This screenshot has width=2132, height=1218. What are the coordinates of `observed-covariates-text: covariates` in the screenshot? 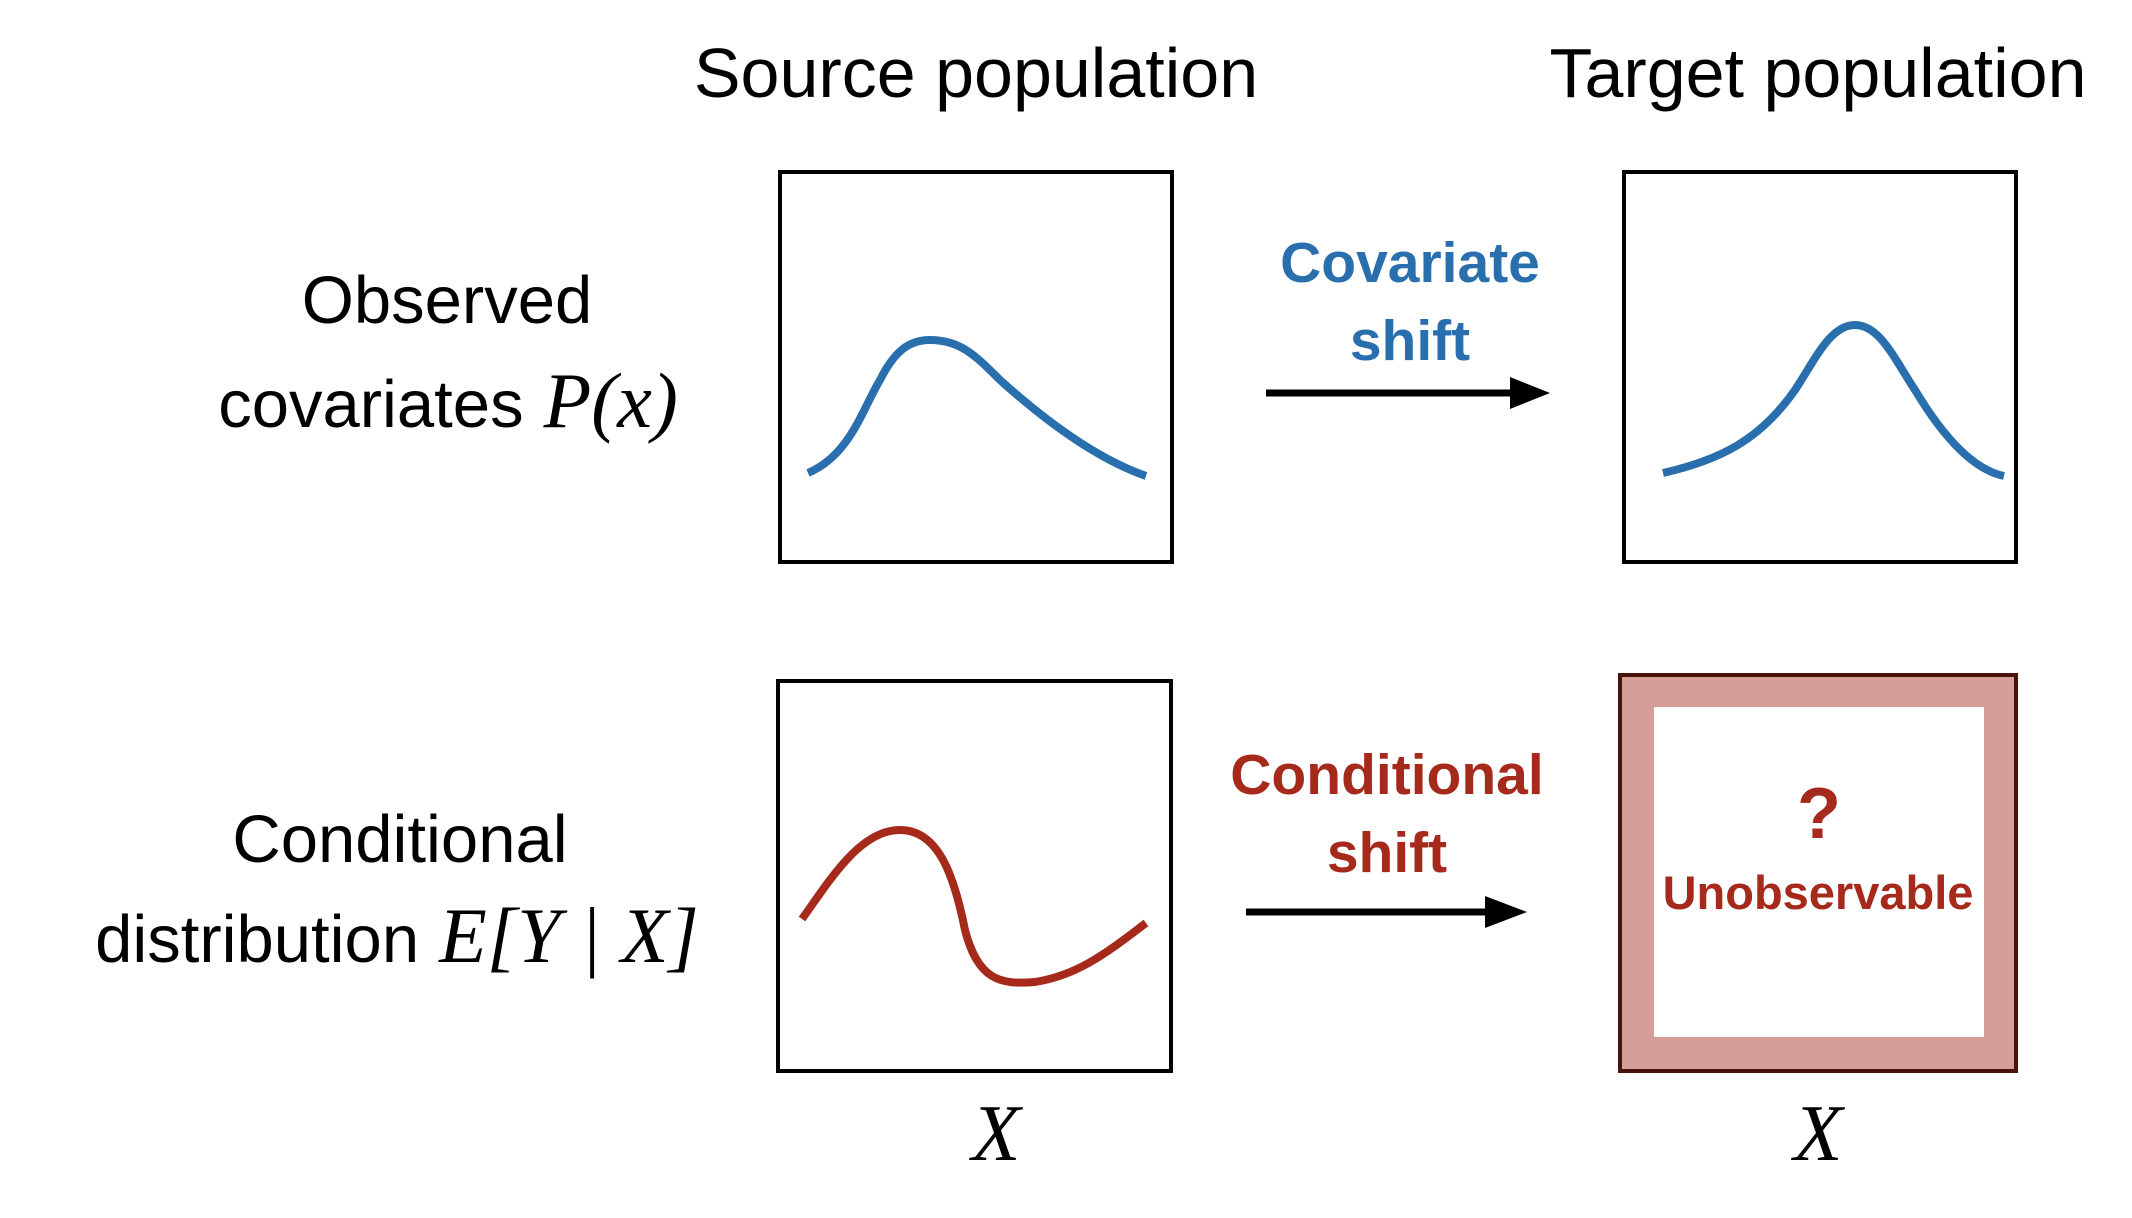 It's located at (370, 404).